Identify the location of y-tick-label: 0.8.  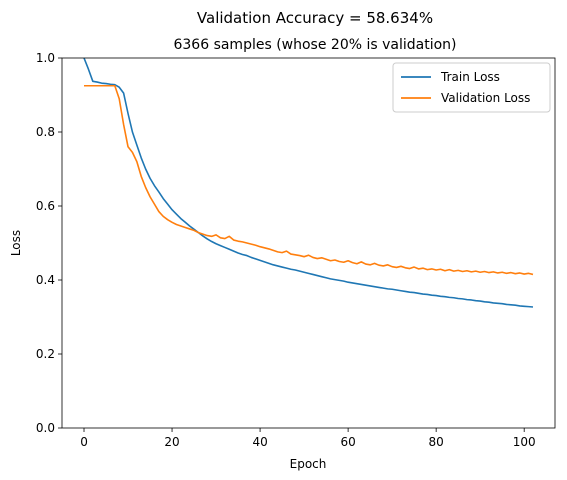
(45, 132).